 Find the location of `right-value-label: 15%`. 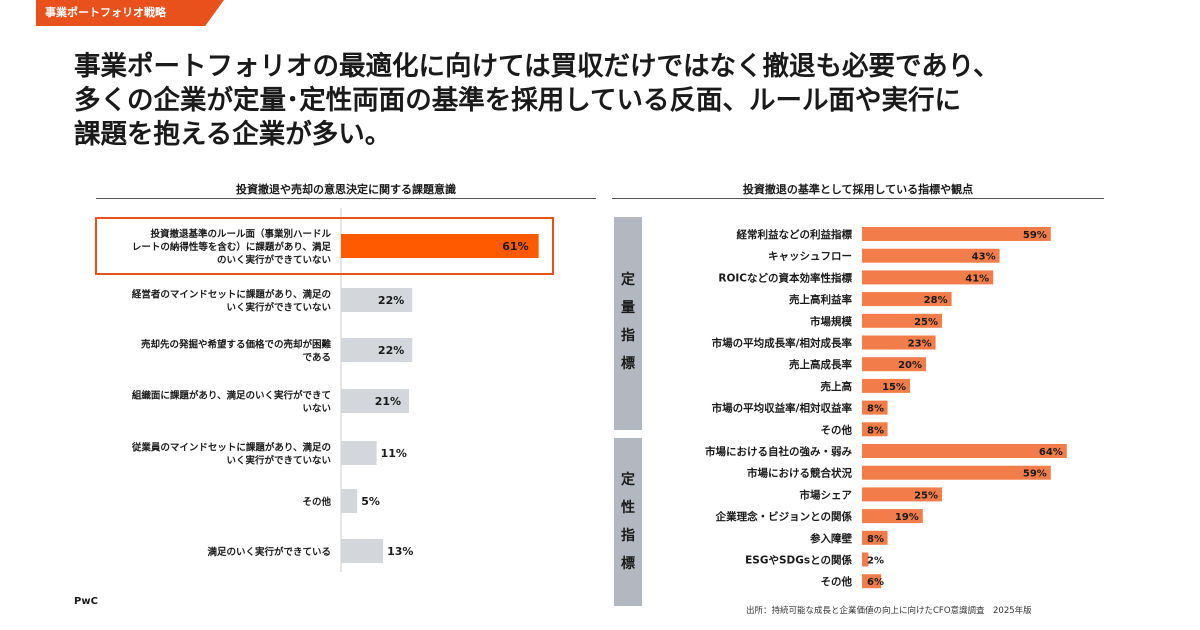

right-value-label: 15% is located at coordinates (894, 387).